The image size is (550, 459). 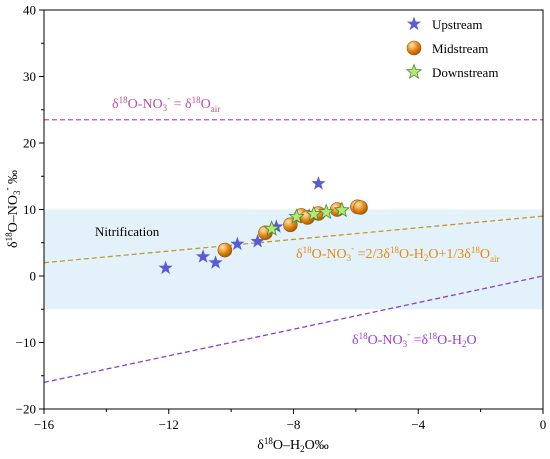 I want to click on data-points, so click(x=263, y=225).